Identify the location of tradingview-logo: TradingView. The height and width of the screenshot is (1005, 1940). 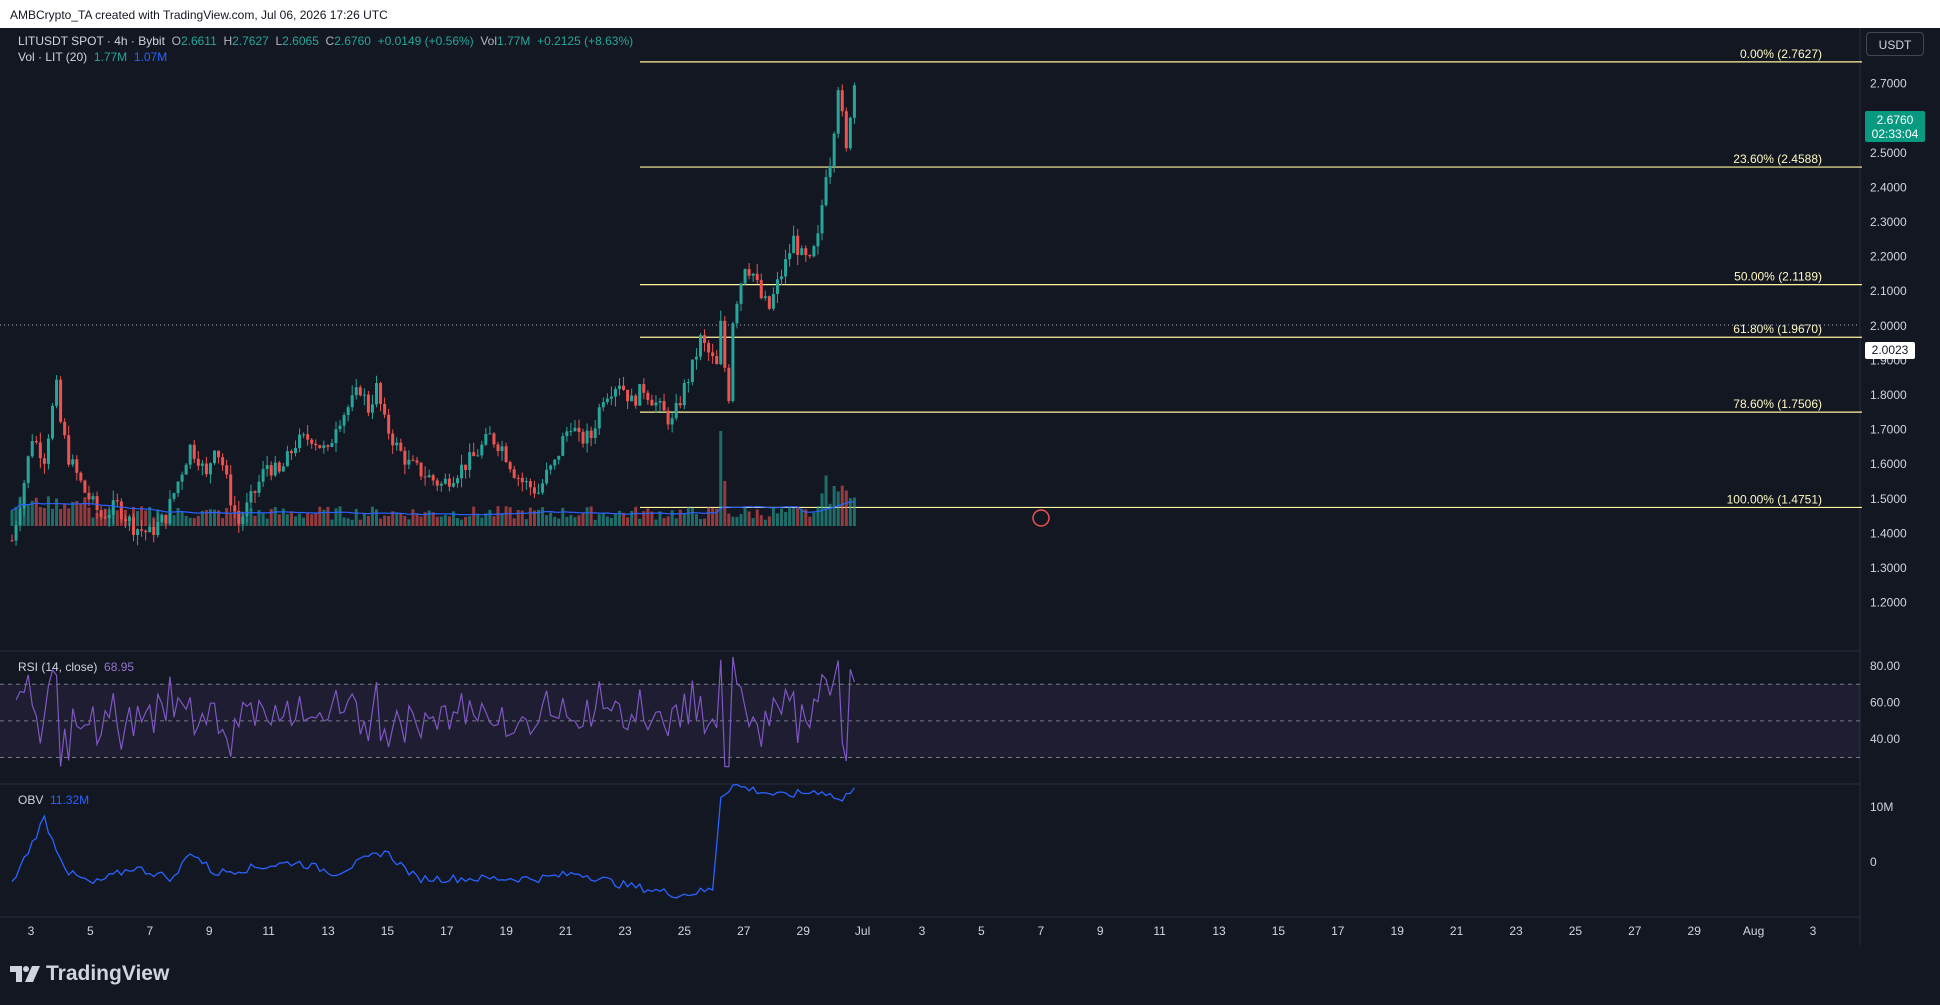
(89, 974).